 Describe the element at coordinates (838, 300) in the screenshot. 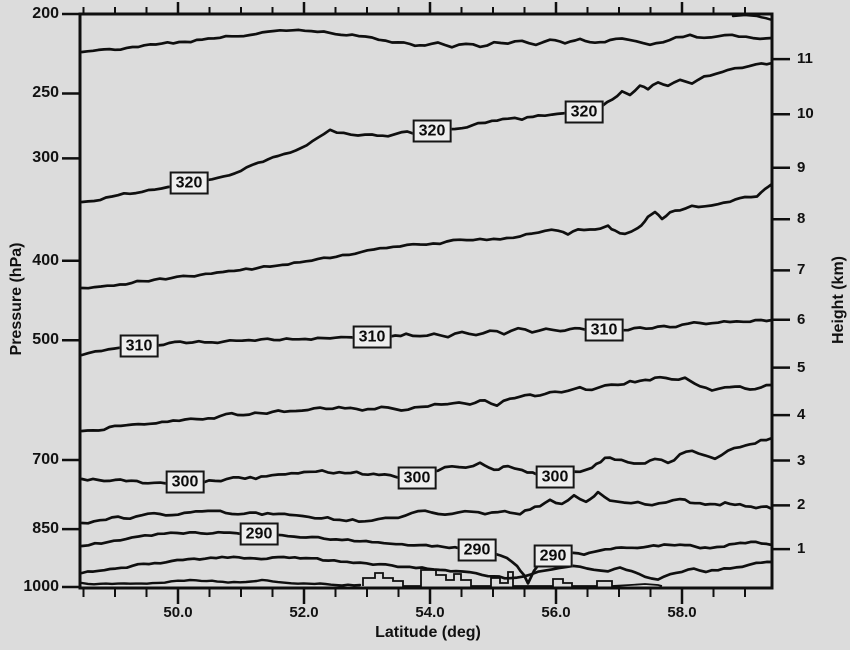

I see `height-axis-title: Height (km)` at that location.